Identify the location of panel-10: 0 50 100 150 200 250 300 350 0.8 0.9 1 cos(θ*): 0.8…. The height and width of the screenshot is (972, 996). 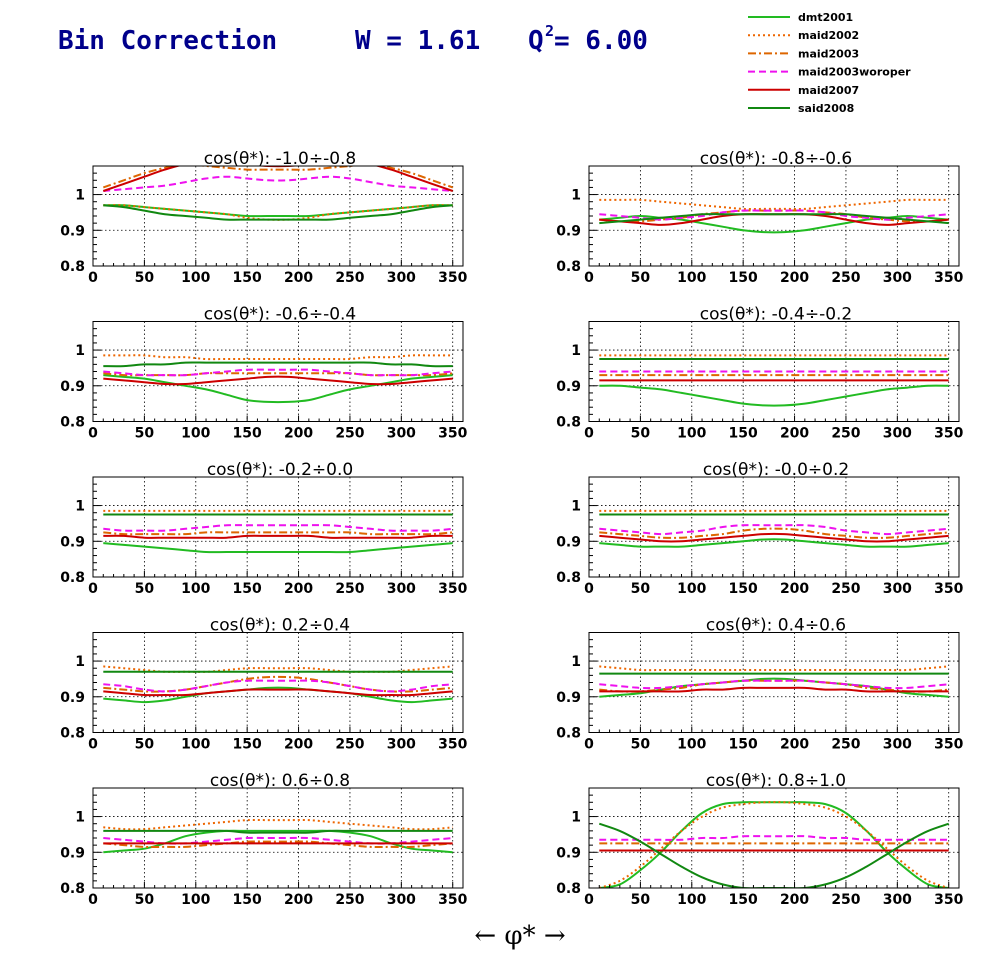
(759, 839).